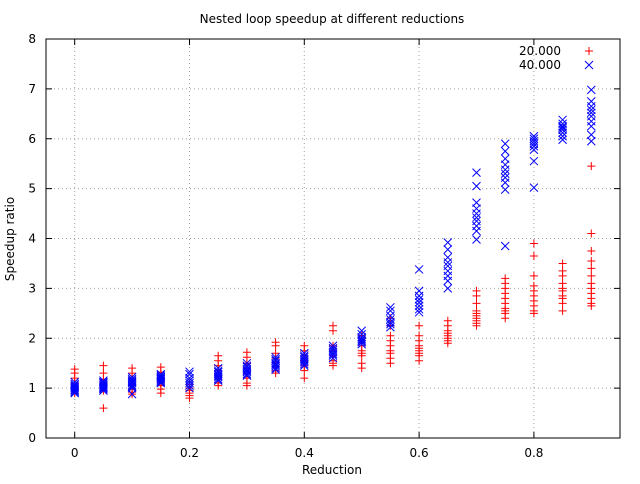  Describe the element at coordinates (32, 39) in the screenshot. I see `y-tick-label: 8` at that location.